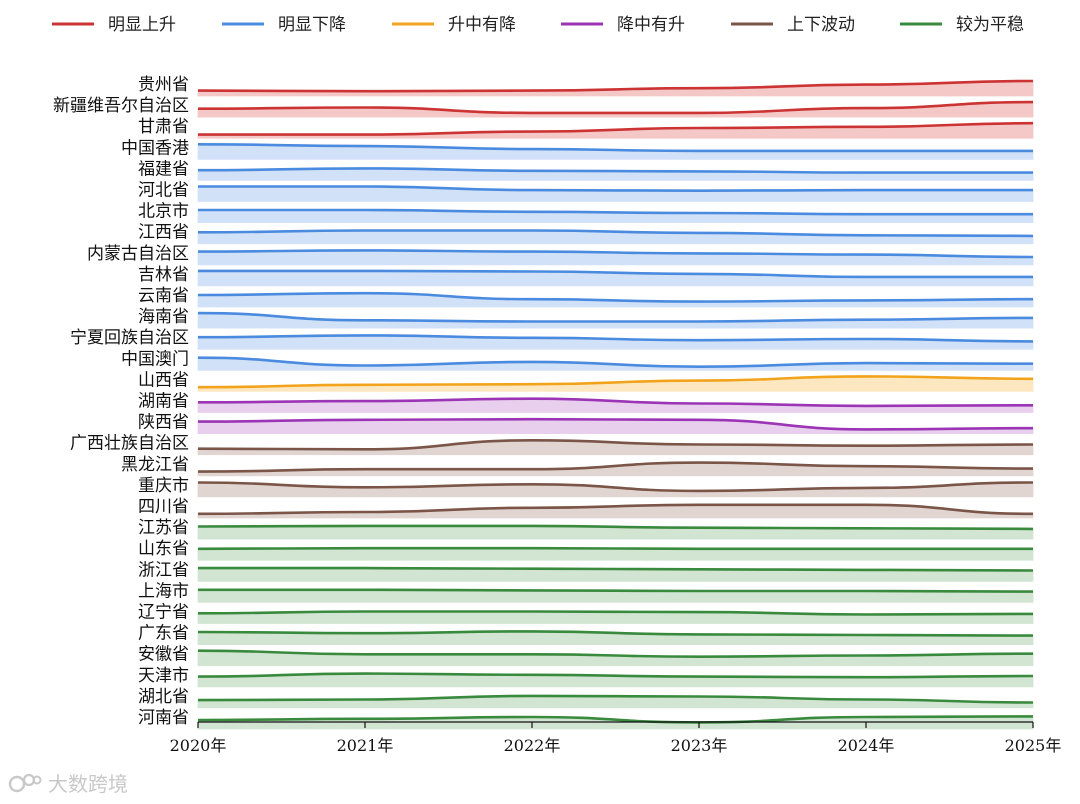 Image resolution: width=1080 pixels, height=804 pixels. Describe the element at coordinates (121, 106) in the screenshot. I see `row-label: 新疆维吾尔自治区` at that location.